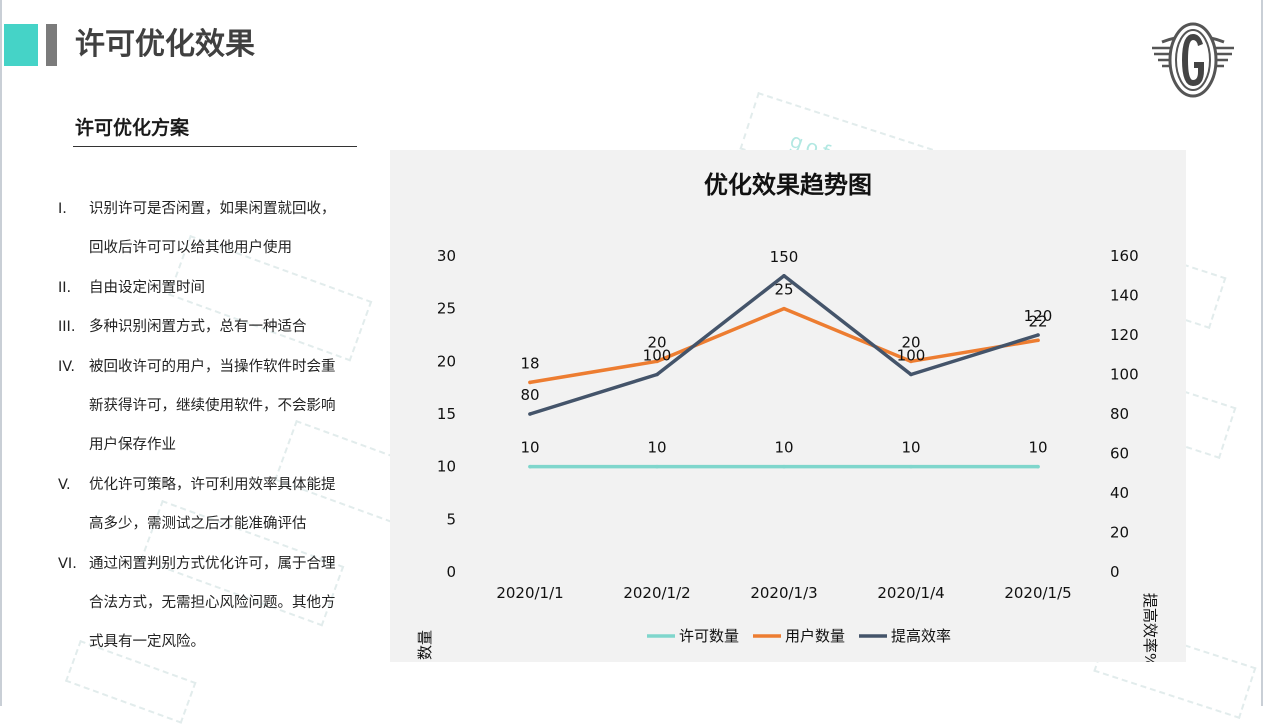 This screenshot has height=724, width=1263. Describe the element at coordinates (198, 524) in the screenshot. I see `list-item-line: 高多少，需测试之后才能准确评估` at that location.